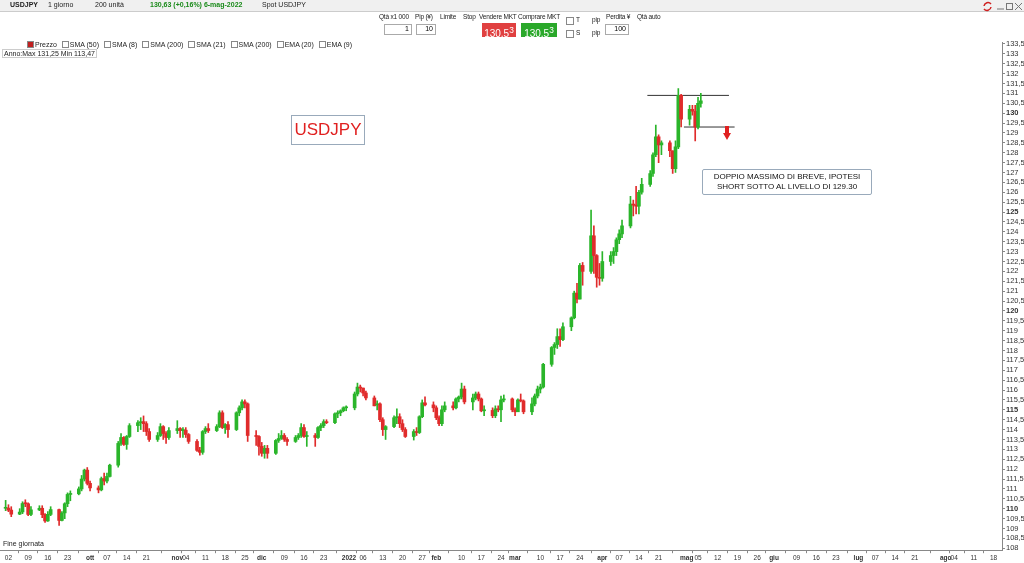  What do you see at coordinates (328, 130) in the screenshot?
I see `annotation: USDJPY` at bounding box center [328, 130].